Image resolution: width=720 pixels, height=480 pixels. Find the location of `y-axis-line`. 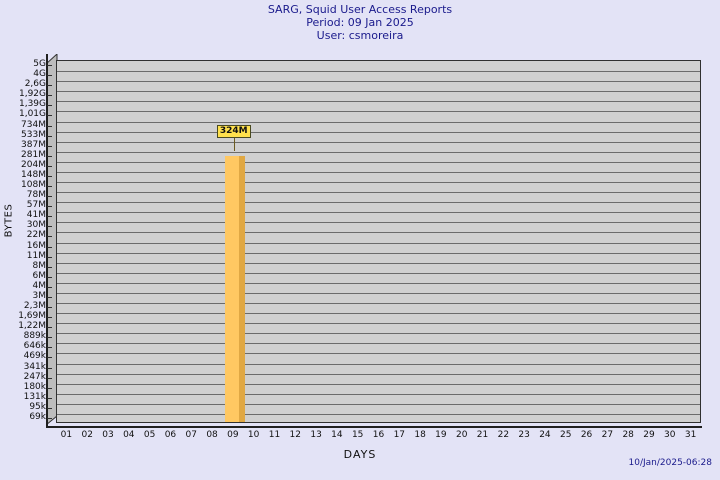

y-axis-line is located at coordinates (47, 241).